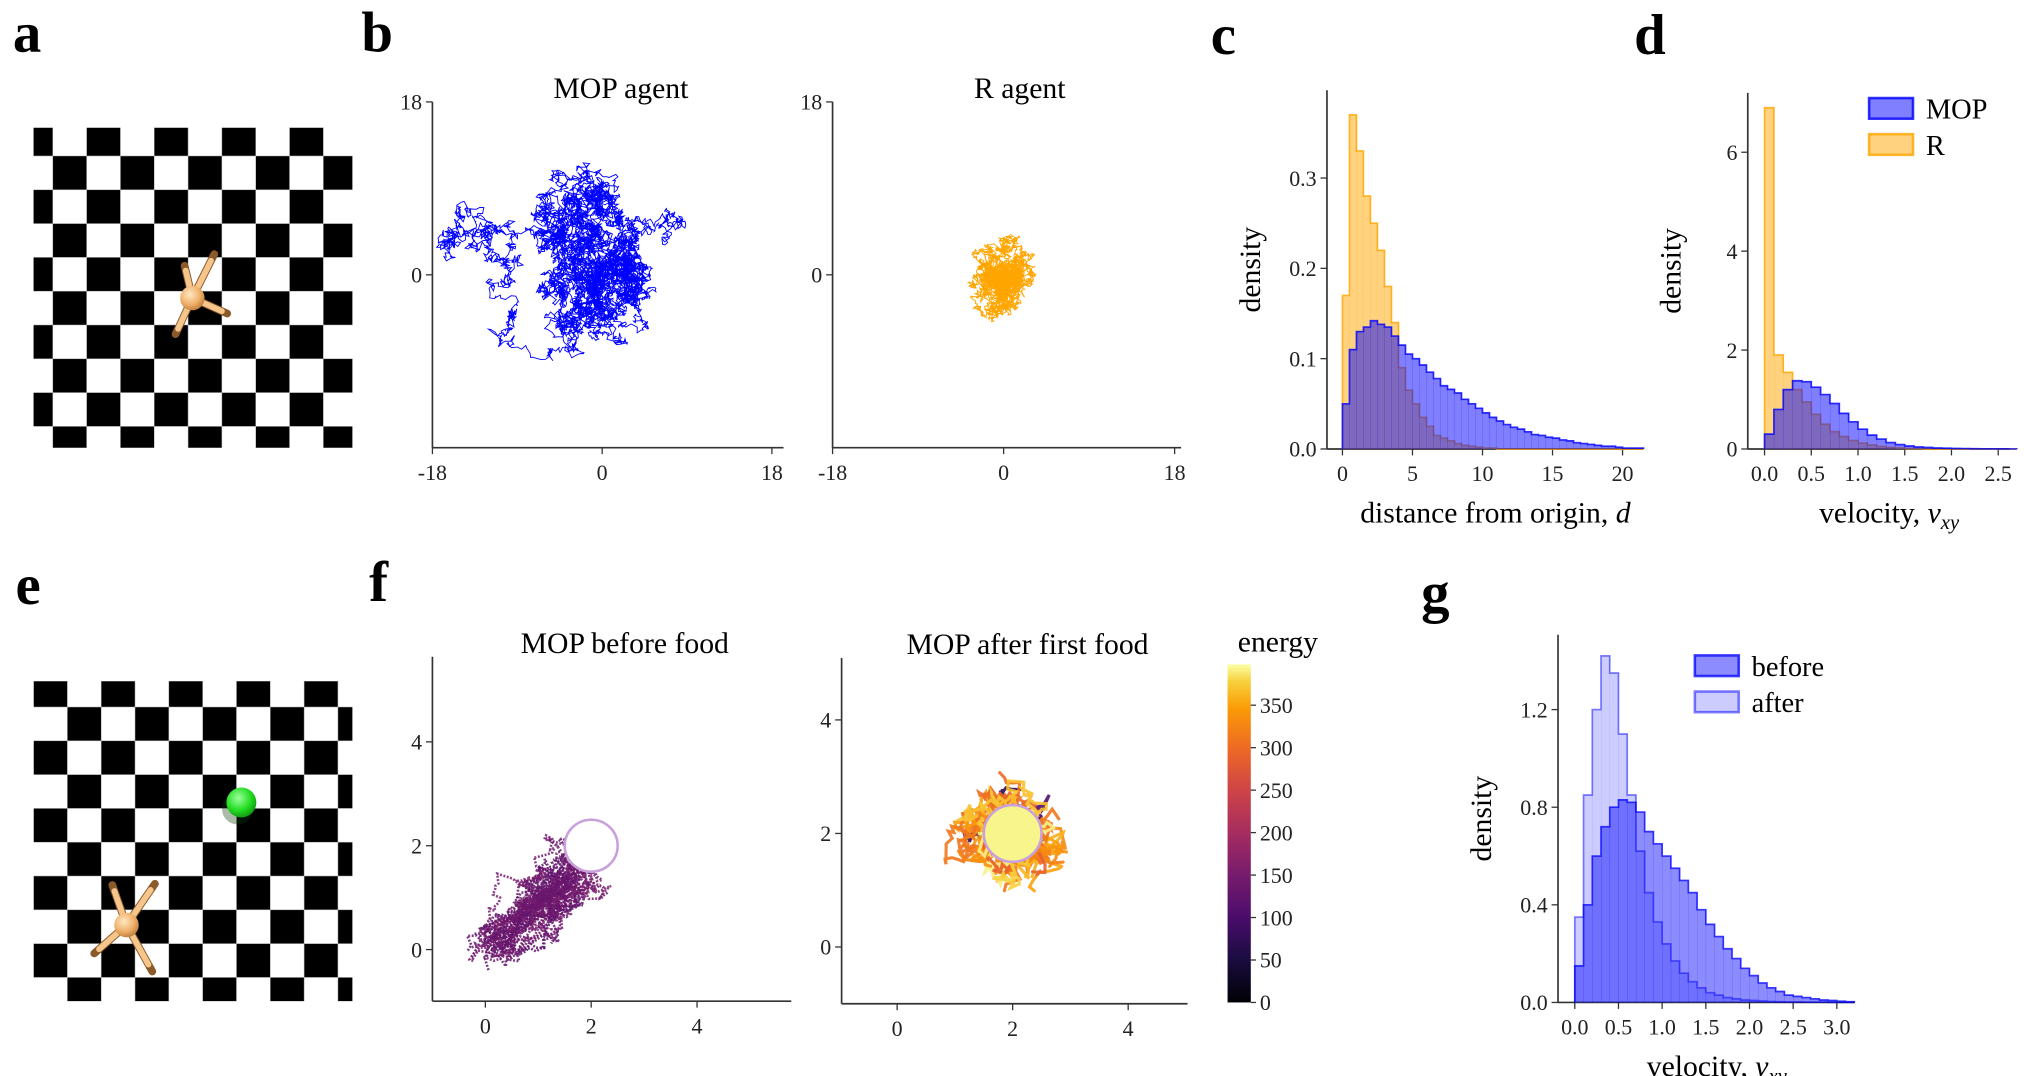  What do you see at coordinates (592, 279) in the screenshot?
I see `chart-b1: -18 0 18 0 18 MOP agent` at bounding box center [592, 279].